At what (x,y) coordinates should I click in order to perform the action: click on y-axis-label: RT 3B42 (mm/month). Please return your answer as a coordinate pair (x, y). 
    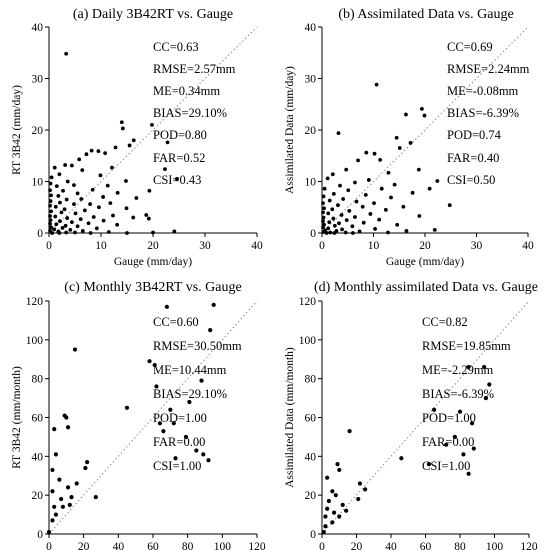
    Looking at the image, I should click on (17, 417).